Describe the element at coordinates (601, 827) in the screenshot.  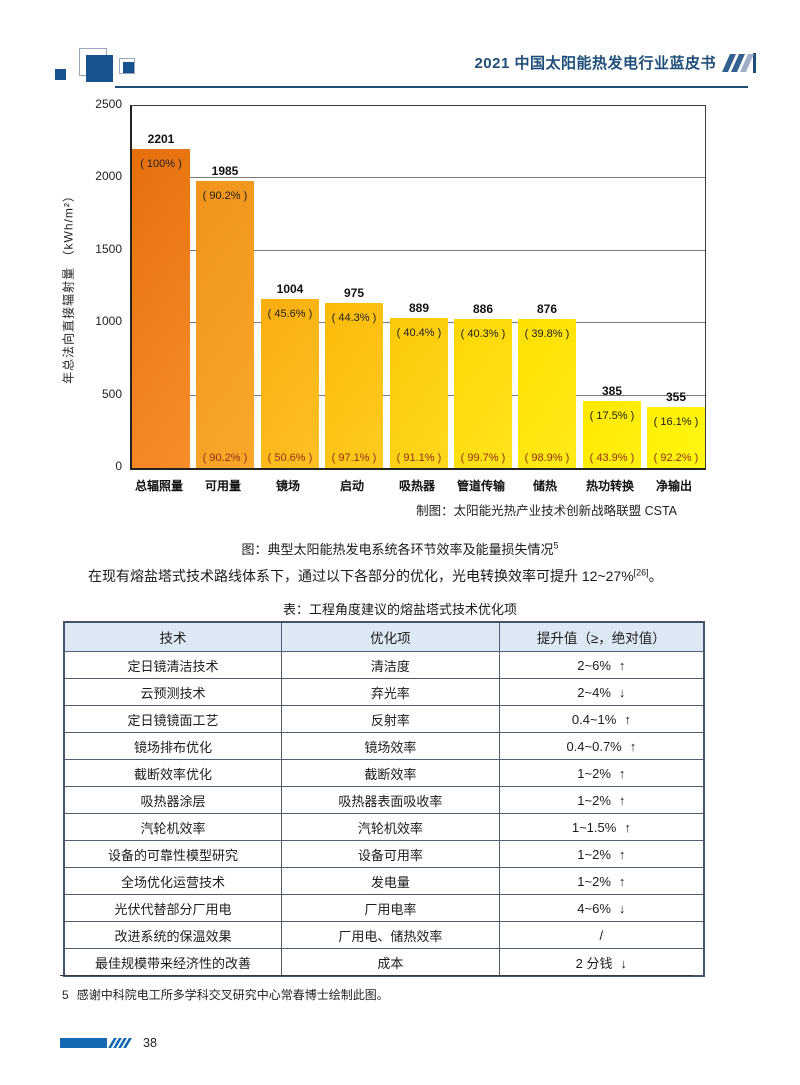
I see `table-cell-value: 1~1.5% ↑` at that location.